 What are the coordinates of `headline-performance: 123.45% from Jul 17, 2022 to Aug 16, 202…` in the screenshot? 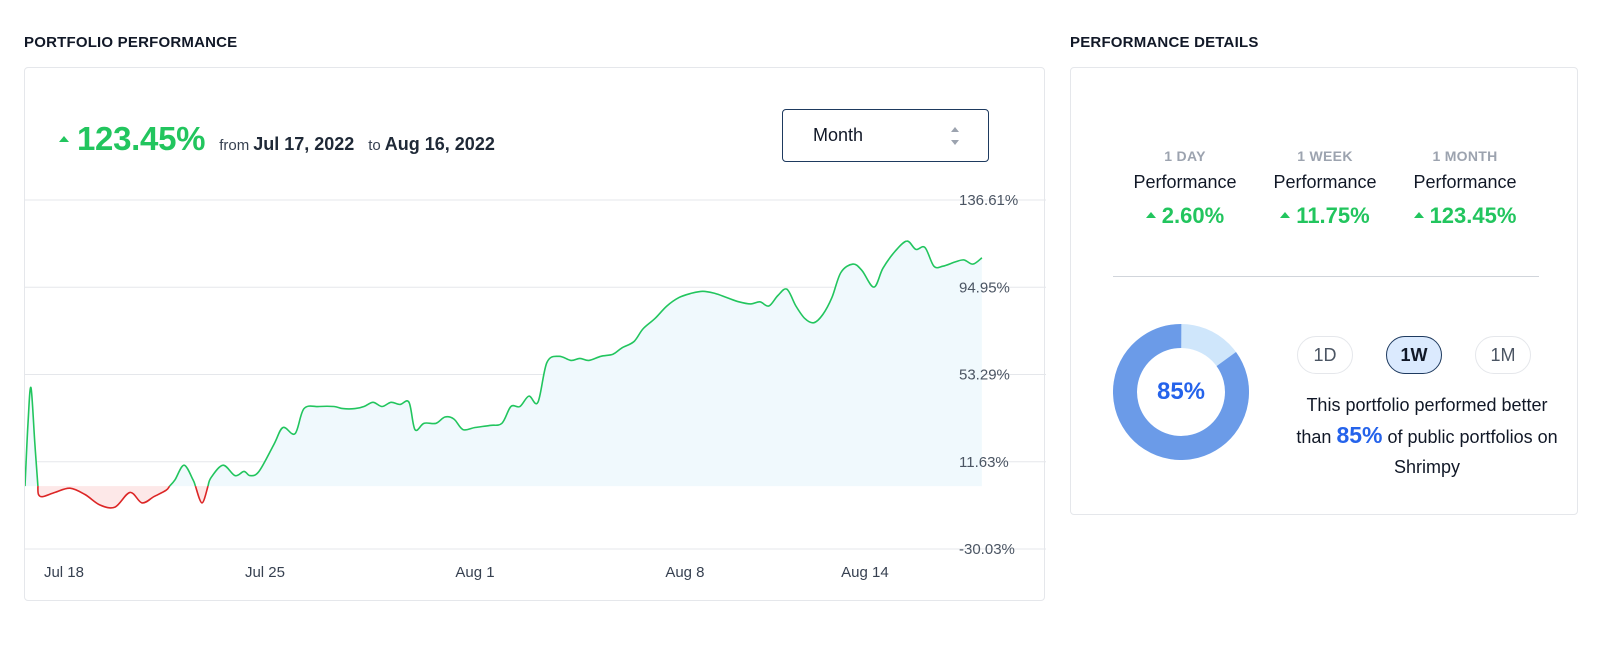 It's located at (277, 139).